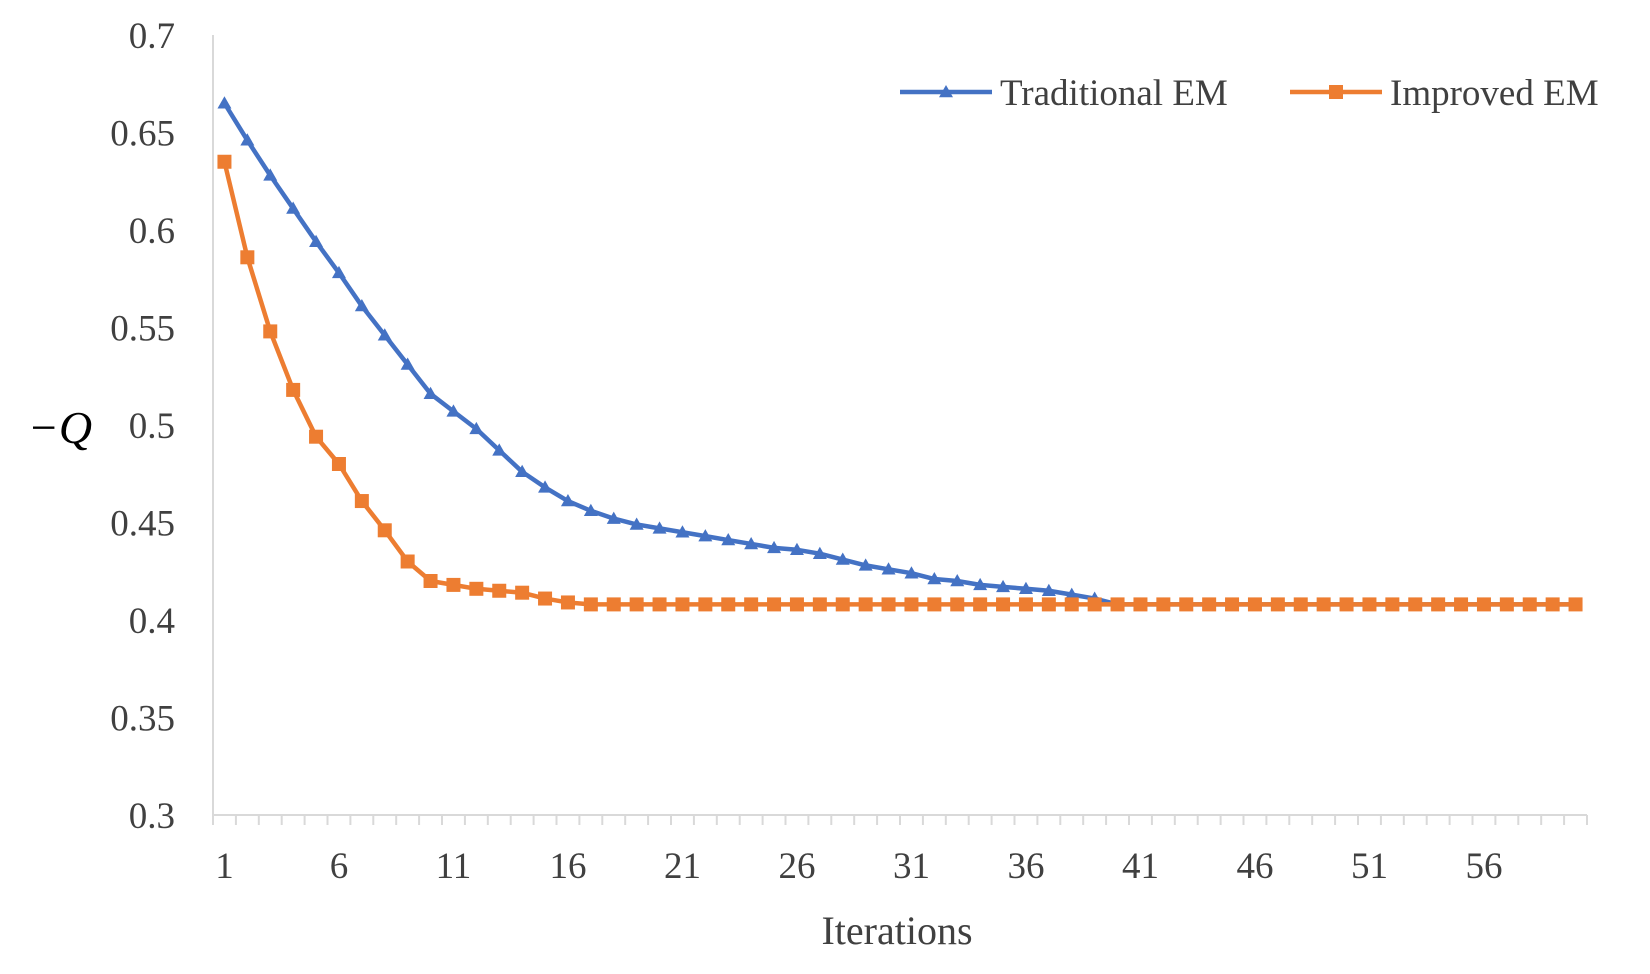 This screenshot has width=1650, height=974. What do you see at coordinates (152, 816) in the screenshot?
I see `y-tick-label: 0.3` at bounding box center [152, 816].